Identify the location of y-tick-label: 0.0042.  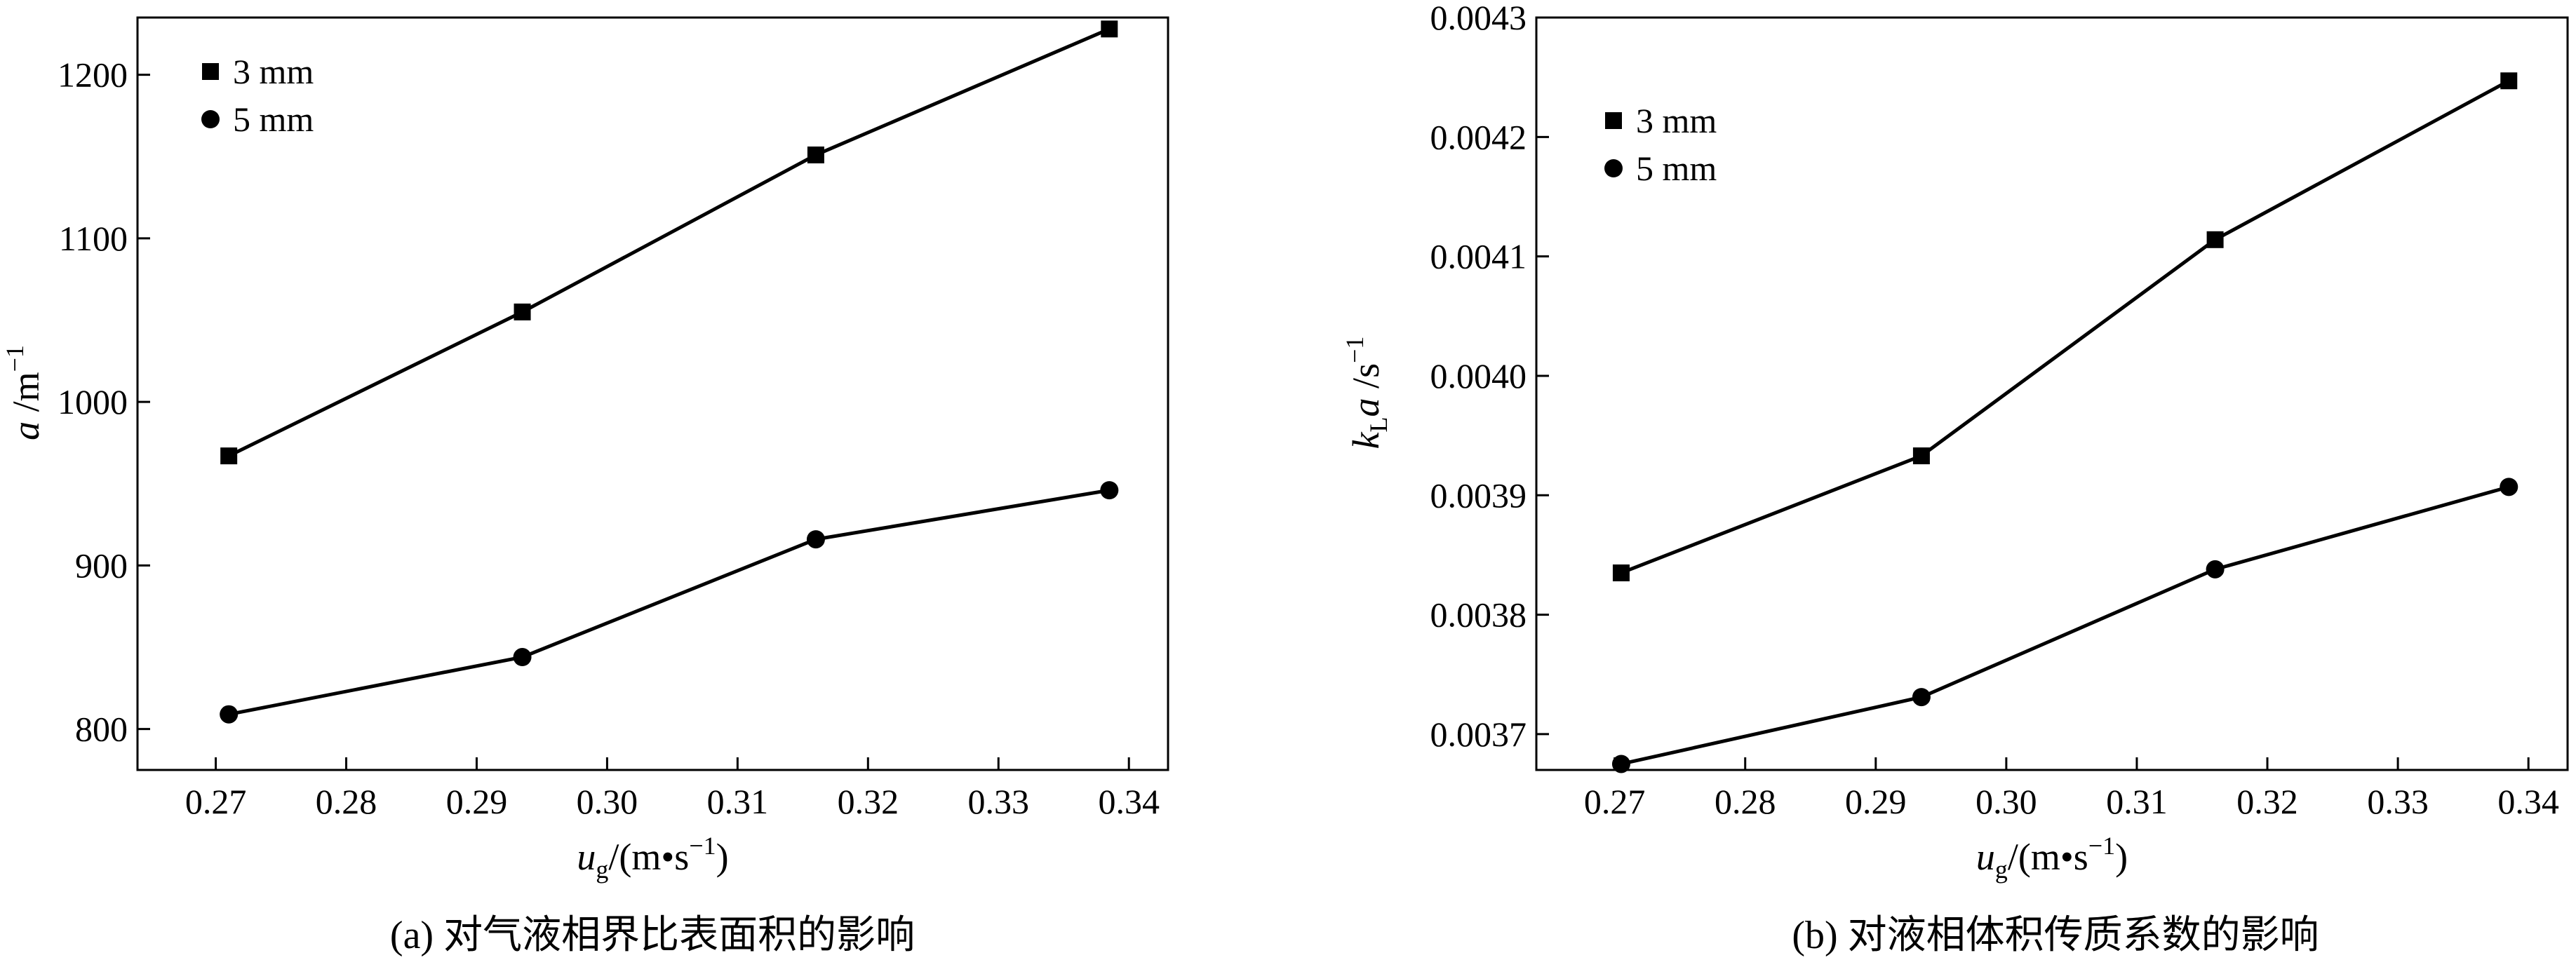
(1478, 136).